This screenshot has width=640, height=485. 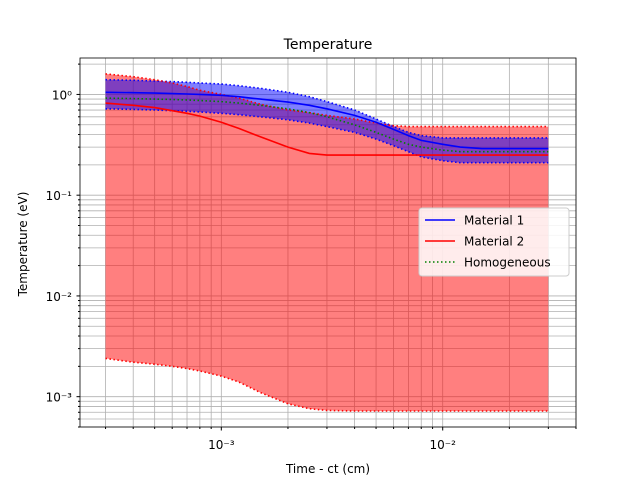 What do you see at coordinates (59, 196) in the screenshot?
I see `y-tick-label: 10⁻¹` at bounding box center [59, 196].